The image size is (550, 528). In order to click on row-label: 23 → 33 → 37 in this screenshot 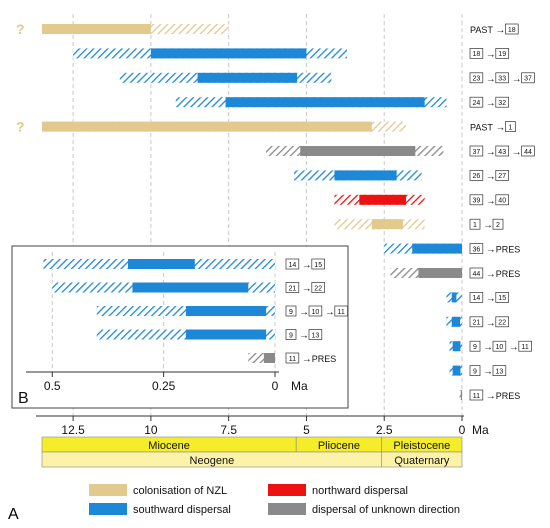, I will do `click(502, 78)`.